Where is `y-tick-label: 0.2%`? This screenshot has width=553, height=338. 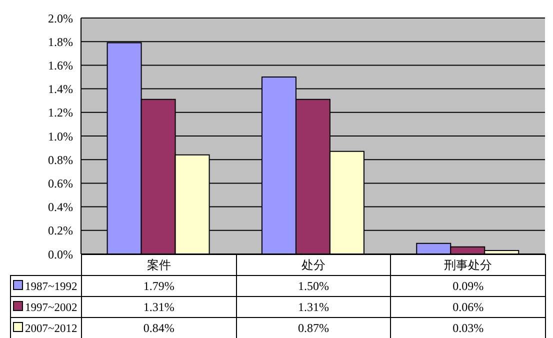
y-tick-label: 0.2% is located at coordinates (60, 231).